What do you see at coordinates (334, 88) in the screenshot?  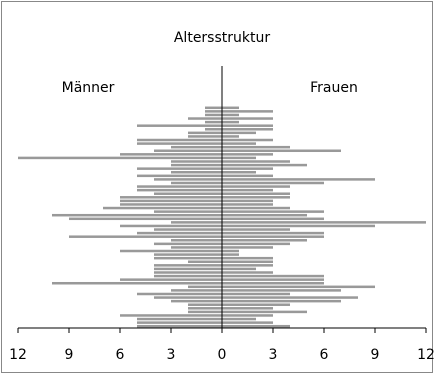 I see `series-label: Frauen` at bounding box center [334, 88].